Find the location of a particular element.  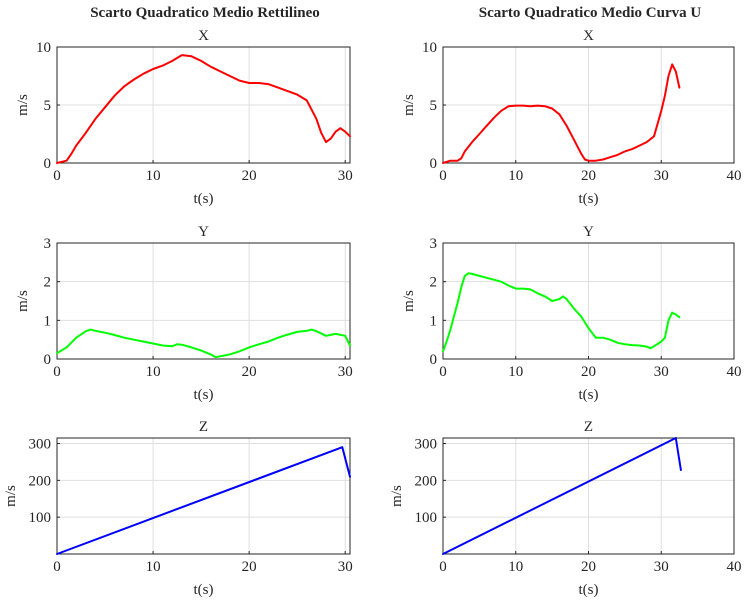

subplot-3: 0 10 20 30 0 1 2 3 Yt(s) m/s is located at coordinates (184, 313).